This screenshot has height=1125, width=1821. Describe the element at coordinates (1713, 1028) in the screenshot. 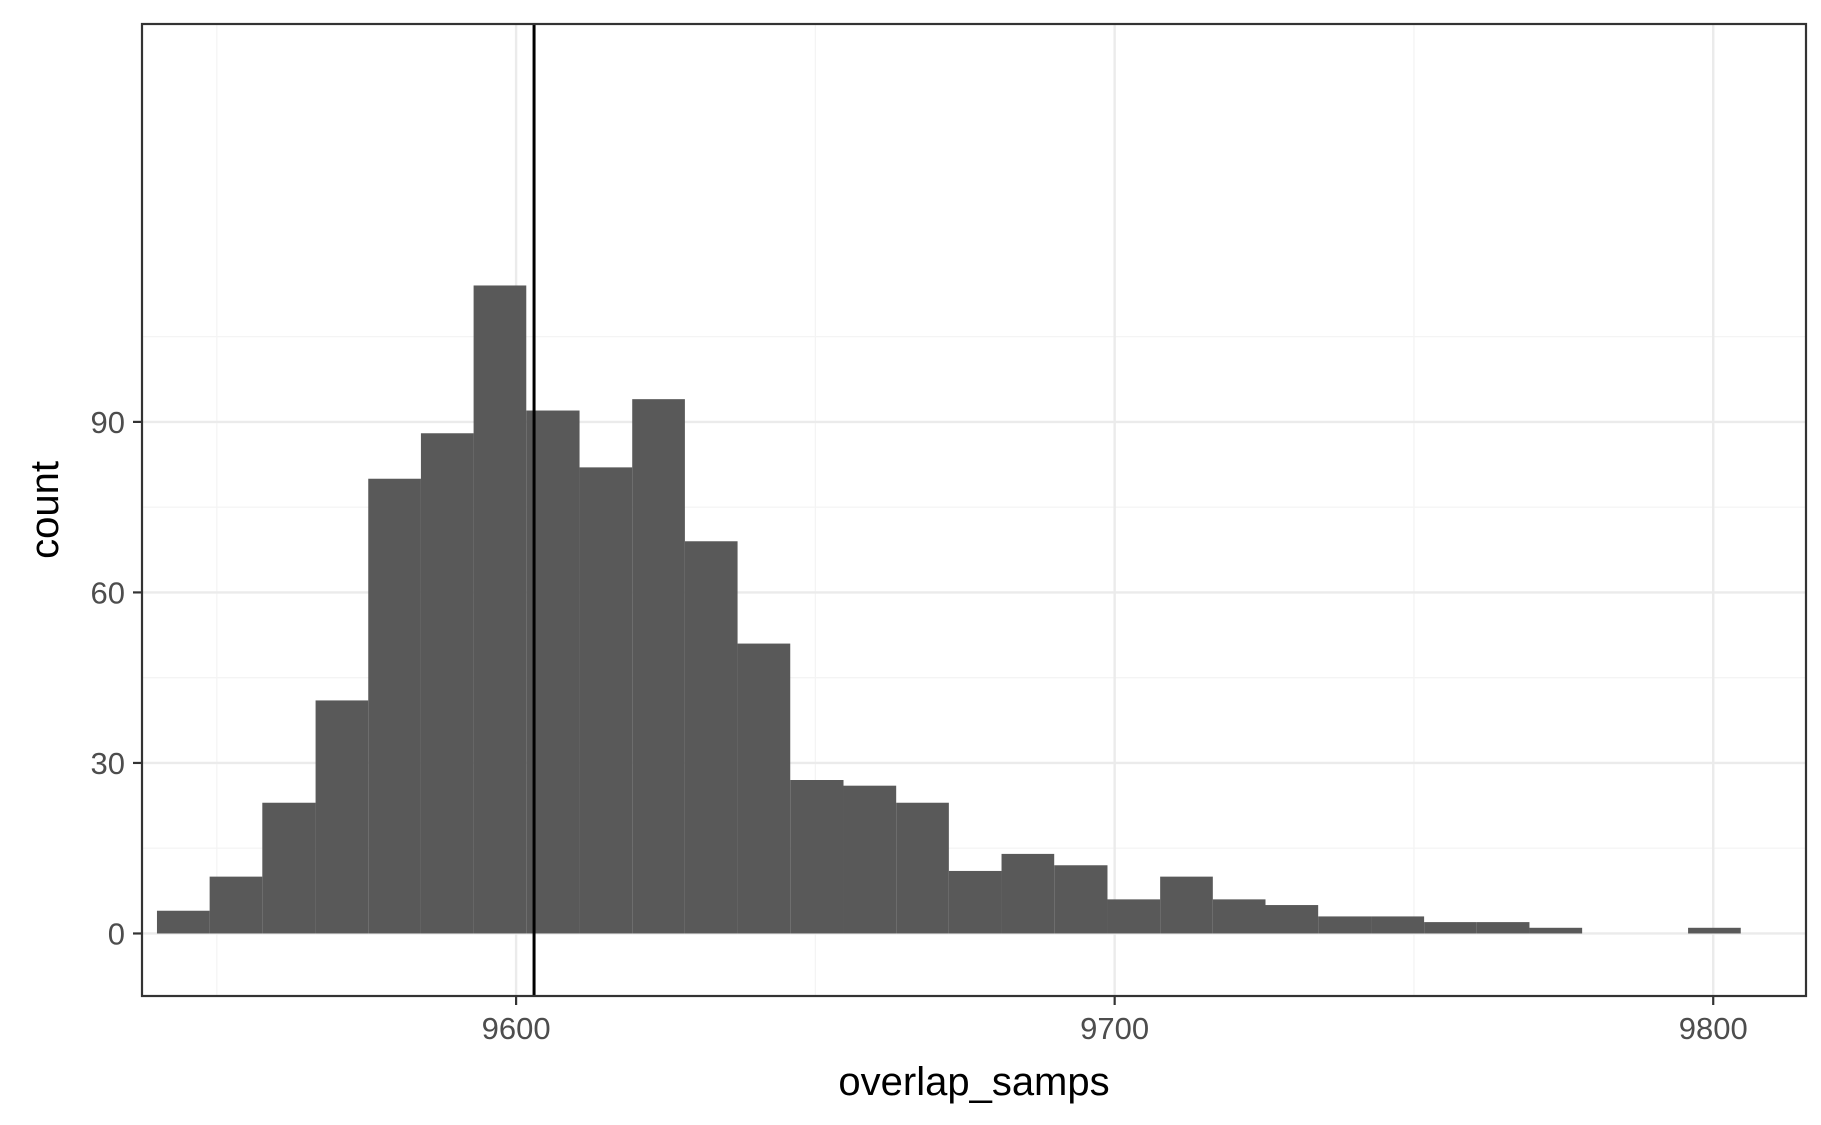

I see `x-tick-label: 9800` at that location.